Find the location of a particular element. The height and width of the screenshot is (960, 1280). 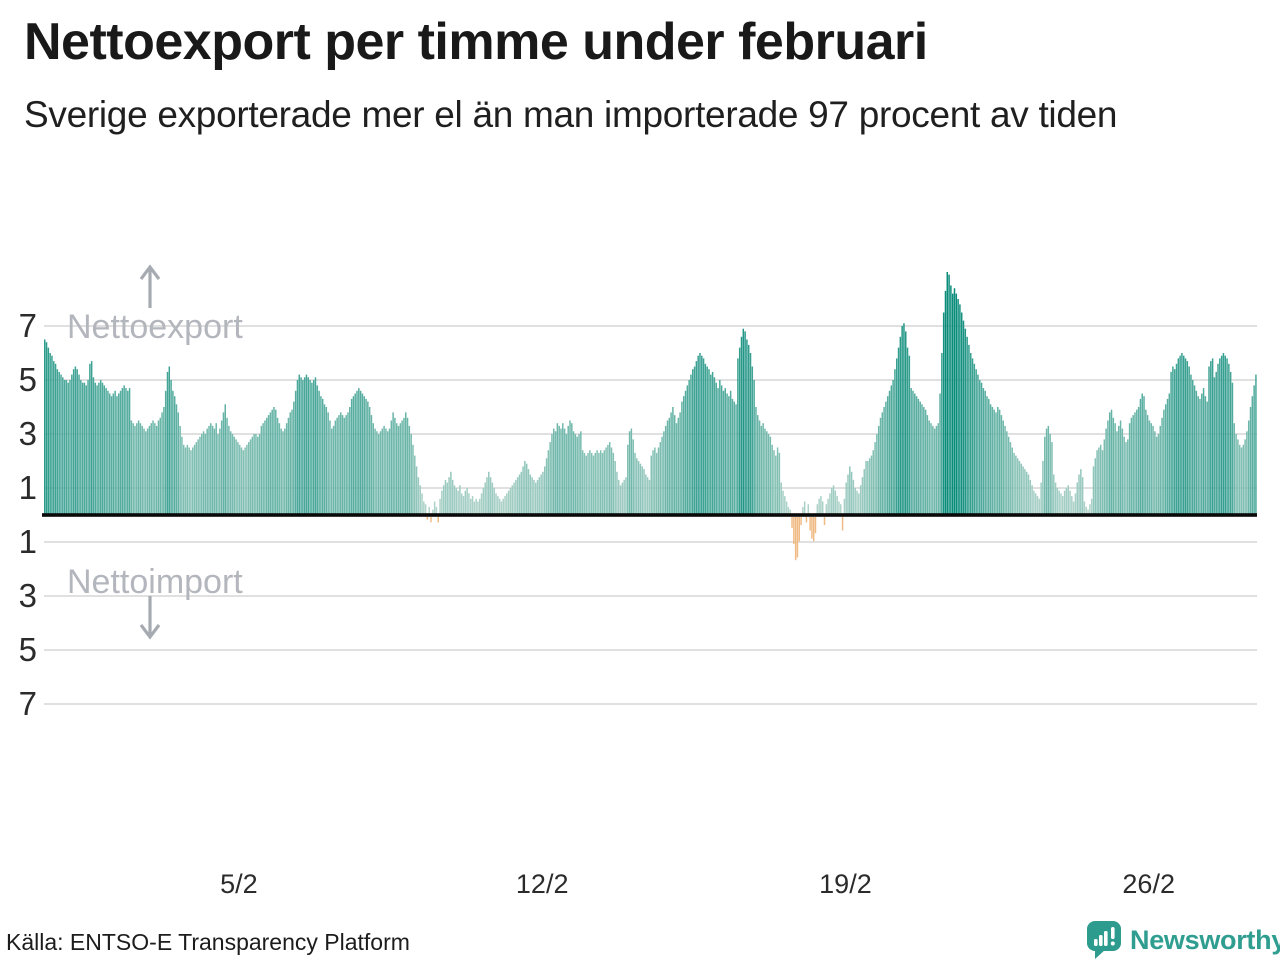

down-arrow-icon is located at coordinates (150, 618).